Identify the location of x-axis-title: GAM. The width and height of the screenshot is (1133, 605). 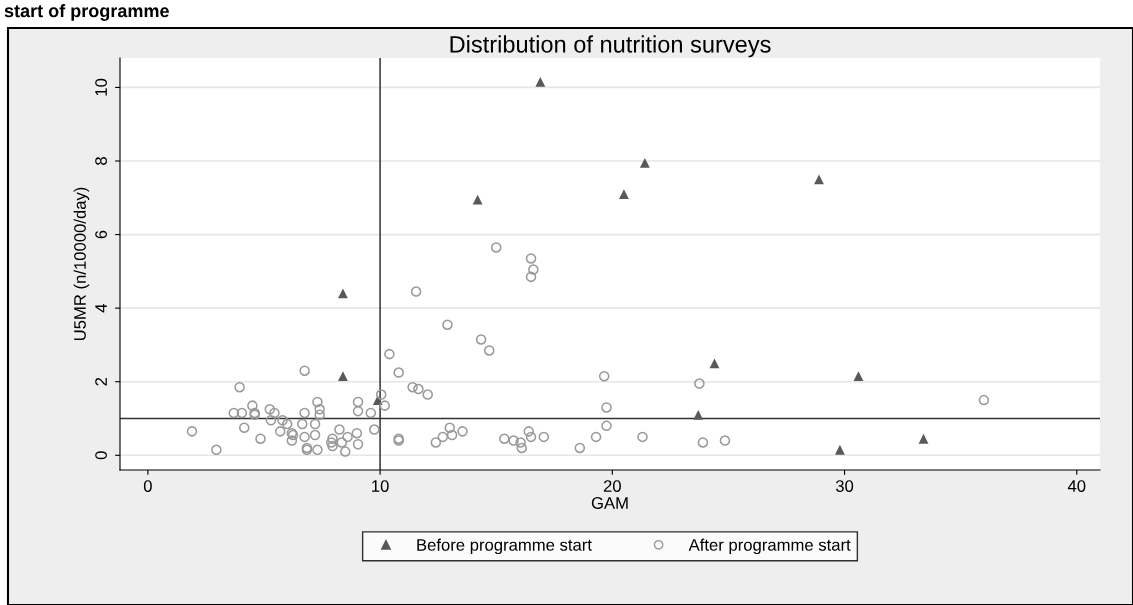
(609, 503).